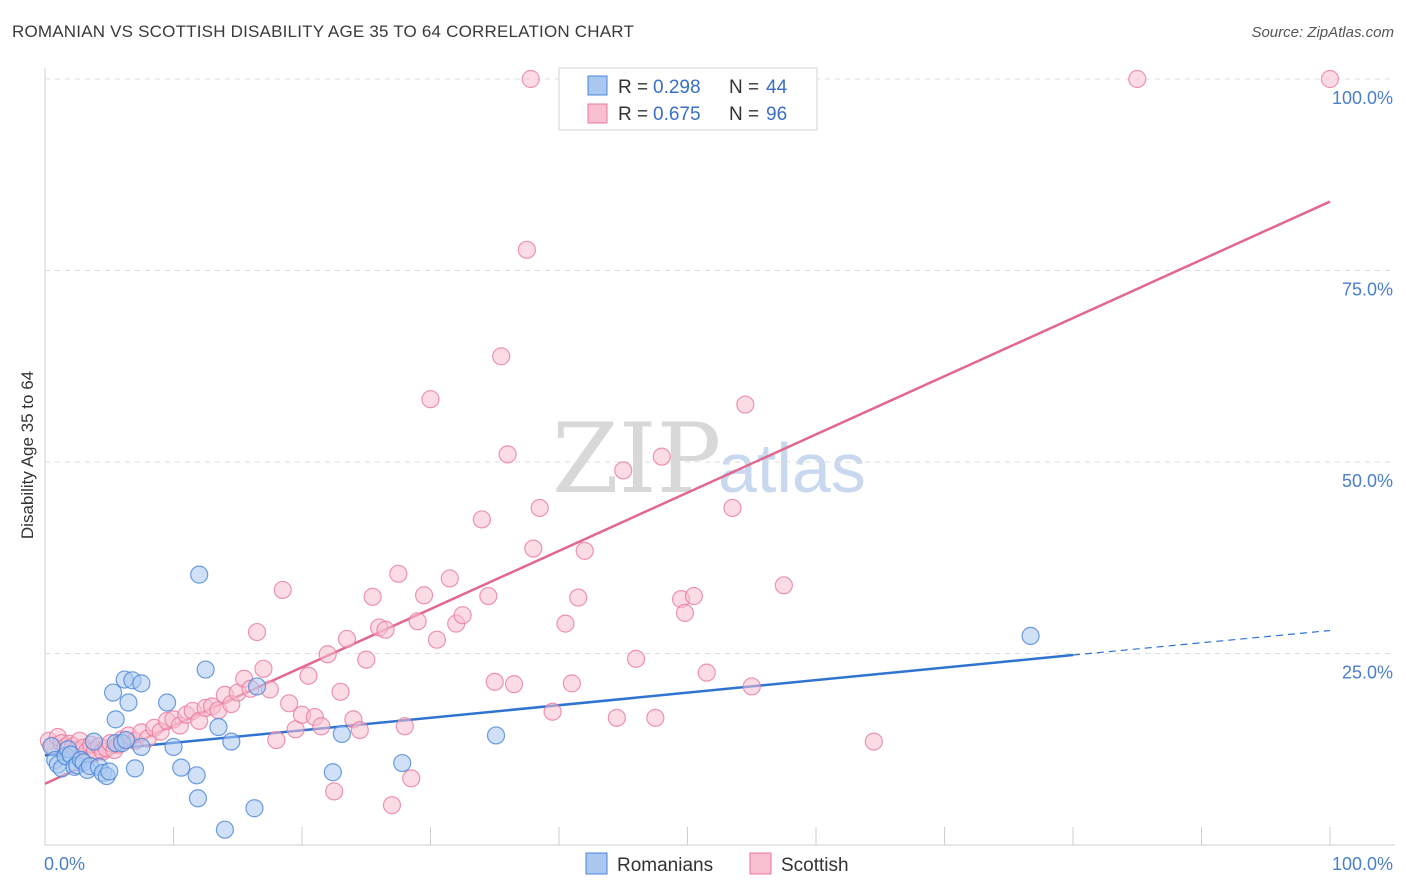 The width and height of the screenshot is (1406, 892). I want to click on legend-scottish-r-label: R =, so click(633, 114).